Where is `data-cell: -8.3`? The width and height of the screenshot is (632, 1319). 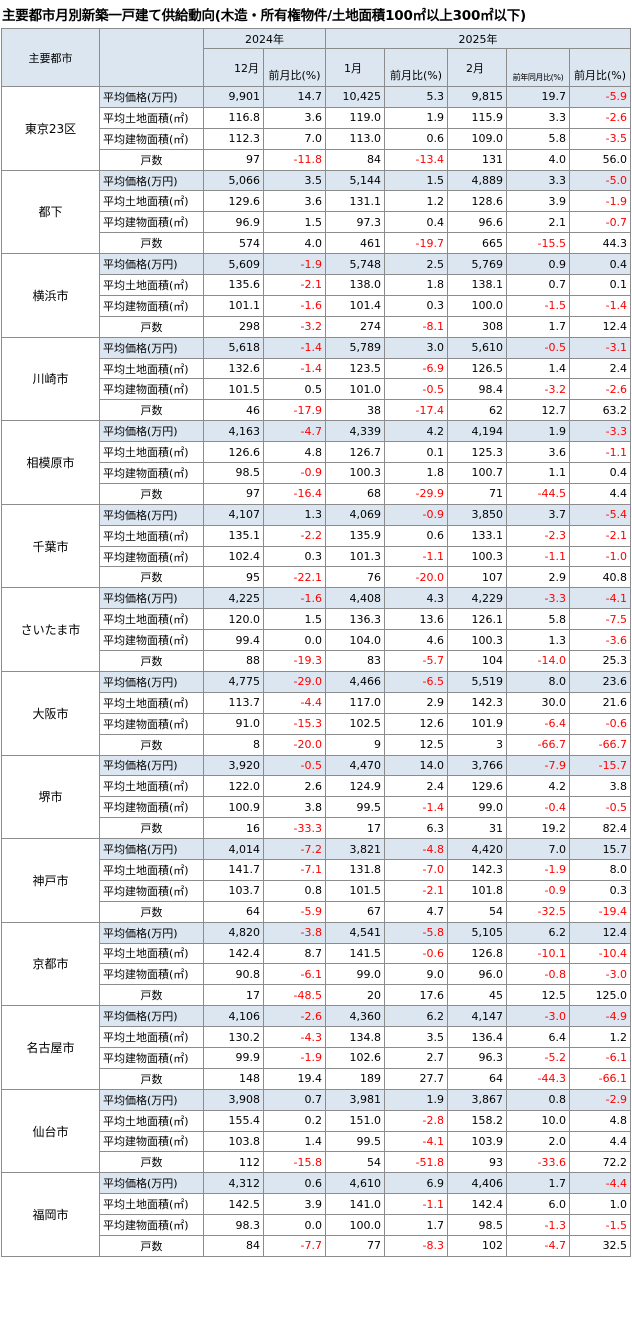
data-cell: -8.3 is located at coordinates (416, 1245).